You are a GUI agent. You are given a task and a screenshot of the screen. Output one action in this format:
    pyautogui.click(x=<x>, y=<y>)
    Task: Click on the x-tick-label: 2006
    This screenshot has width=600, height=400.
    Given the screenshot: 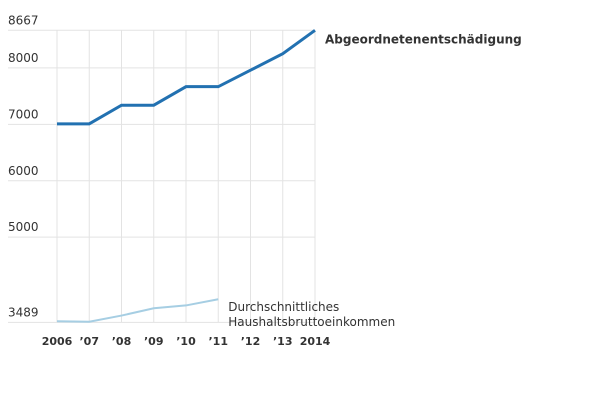 What is the action you would take?
    pyautogui.click(x=57, y=341)
    